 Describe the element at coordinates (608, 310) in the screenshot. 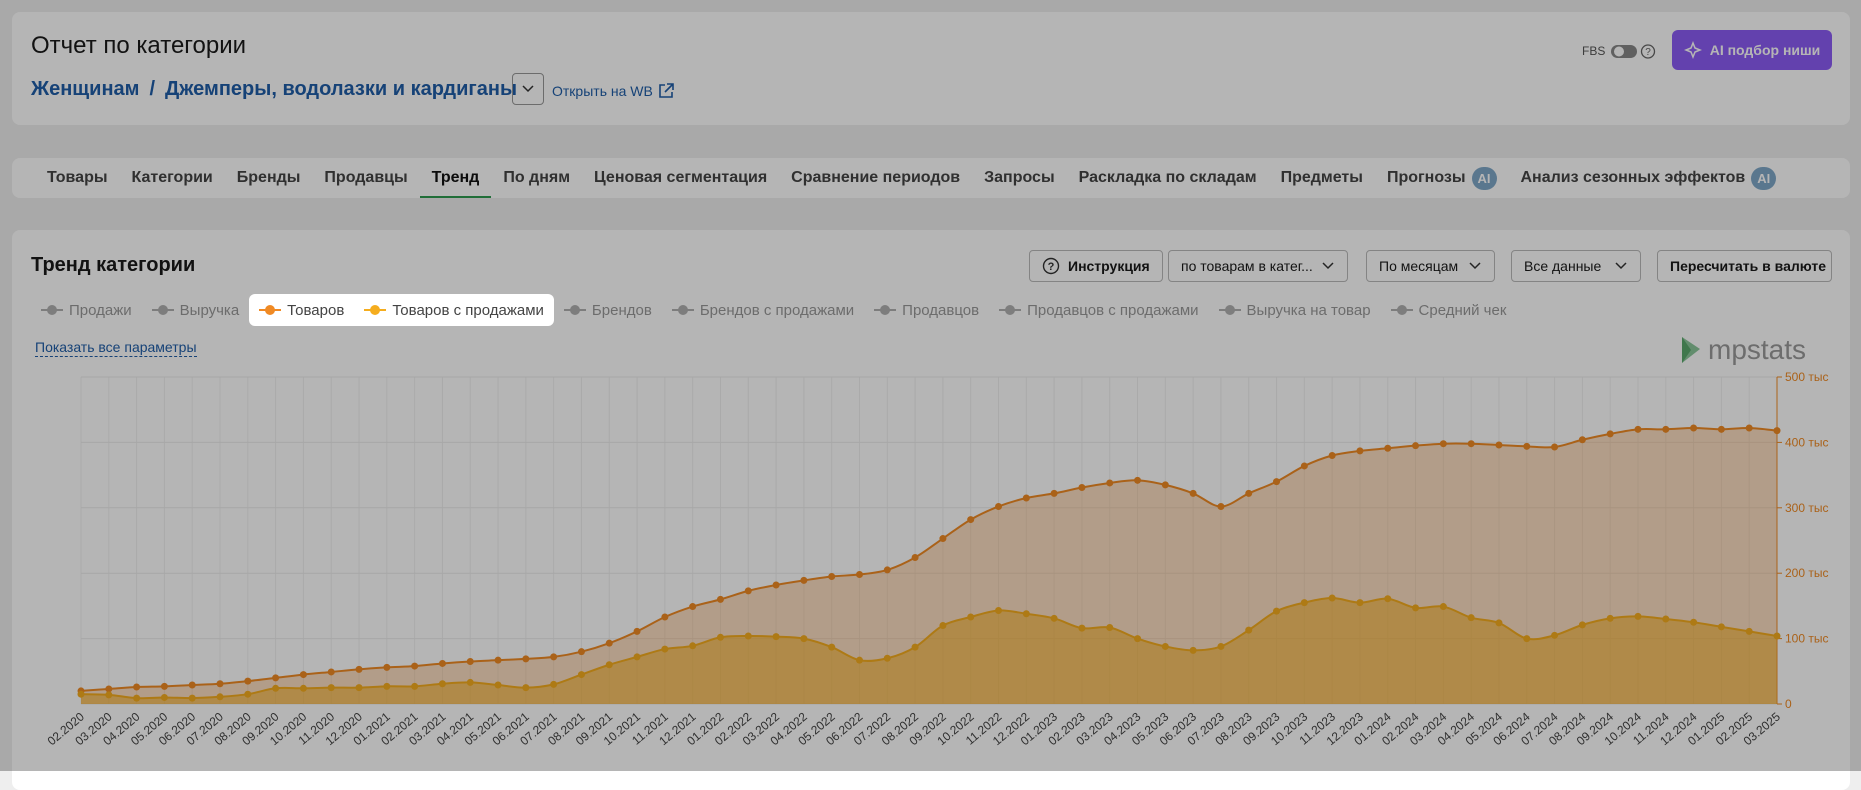

I see `param-item: Брендов` at that location.